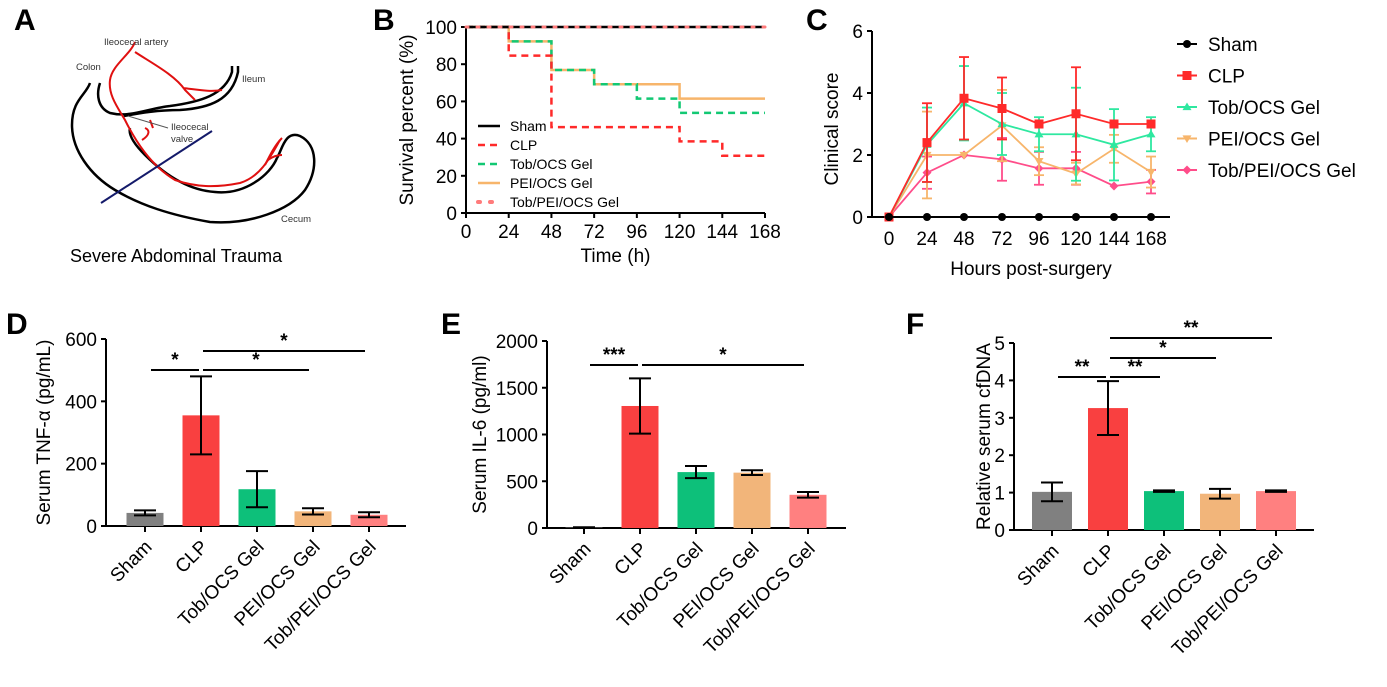  What do you see at coordinates (517, 436) in the screenshot?
I see `y-tick-label: 1000` at bounding box center [517, 436].